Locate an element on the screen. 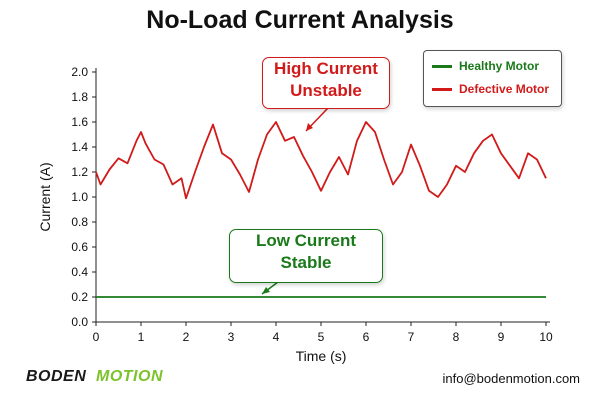  y-tick-label: 1.6 is located at coordinates (79, 122).